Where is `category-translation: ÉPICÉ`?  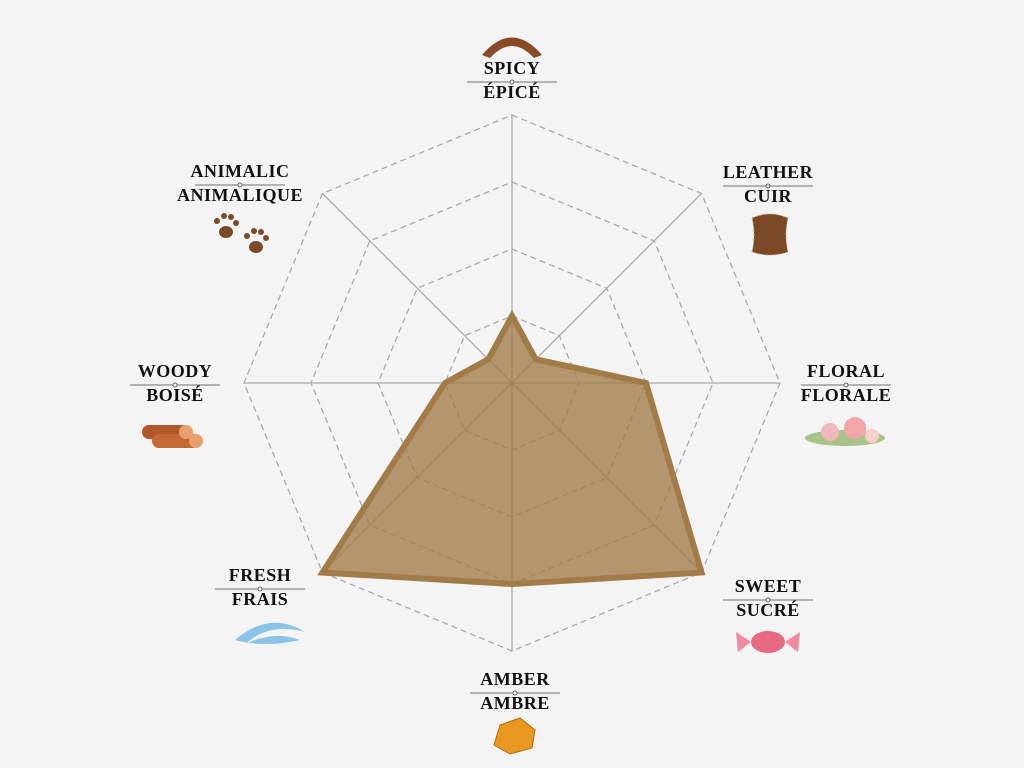
category-translation: ÉPICÉ is located at coordinates (512, 91).